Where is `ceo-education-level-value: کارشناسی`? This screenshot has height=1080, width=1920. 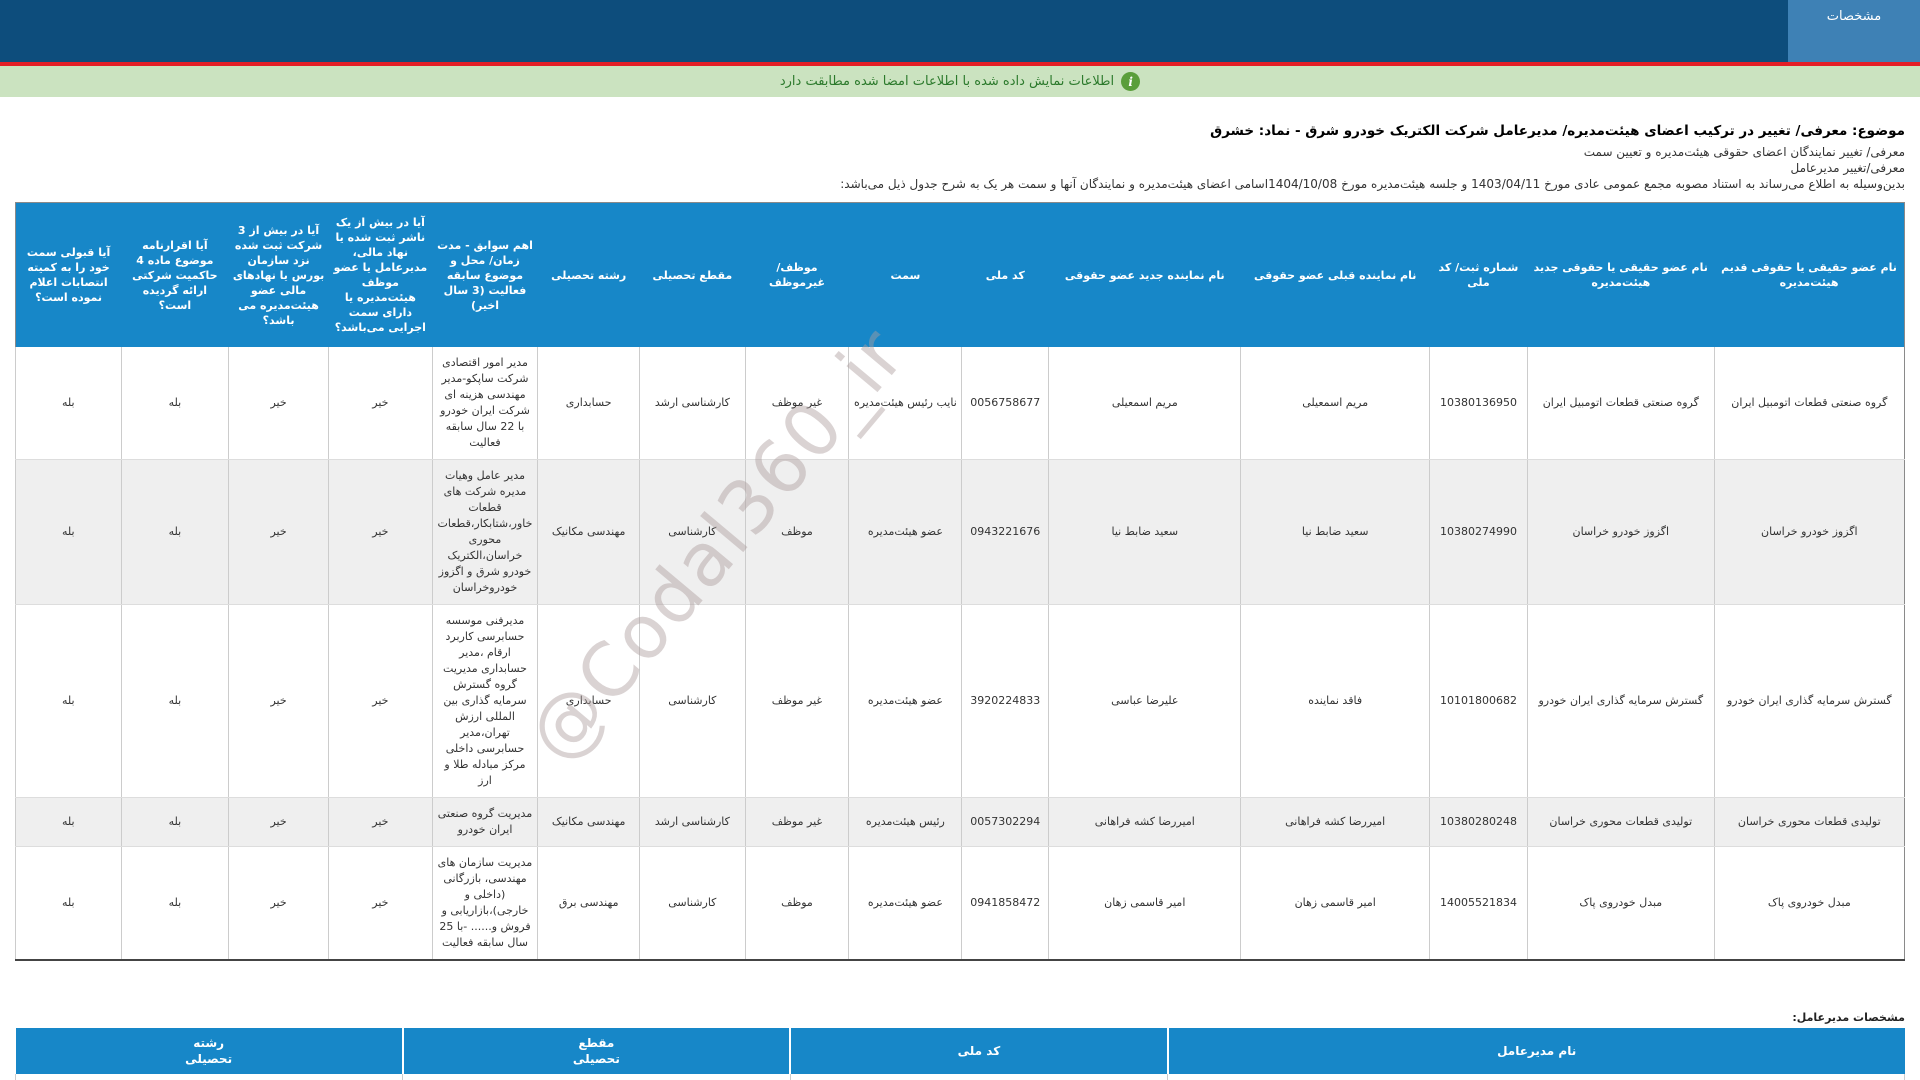 ceo-education-level-value: کارشناسی is located at coordinates (596, 1077).